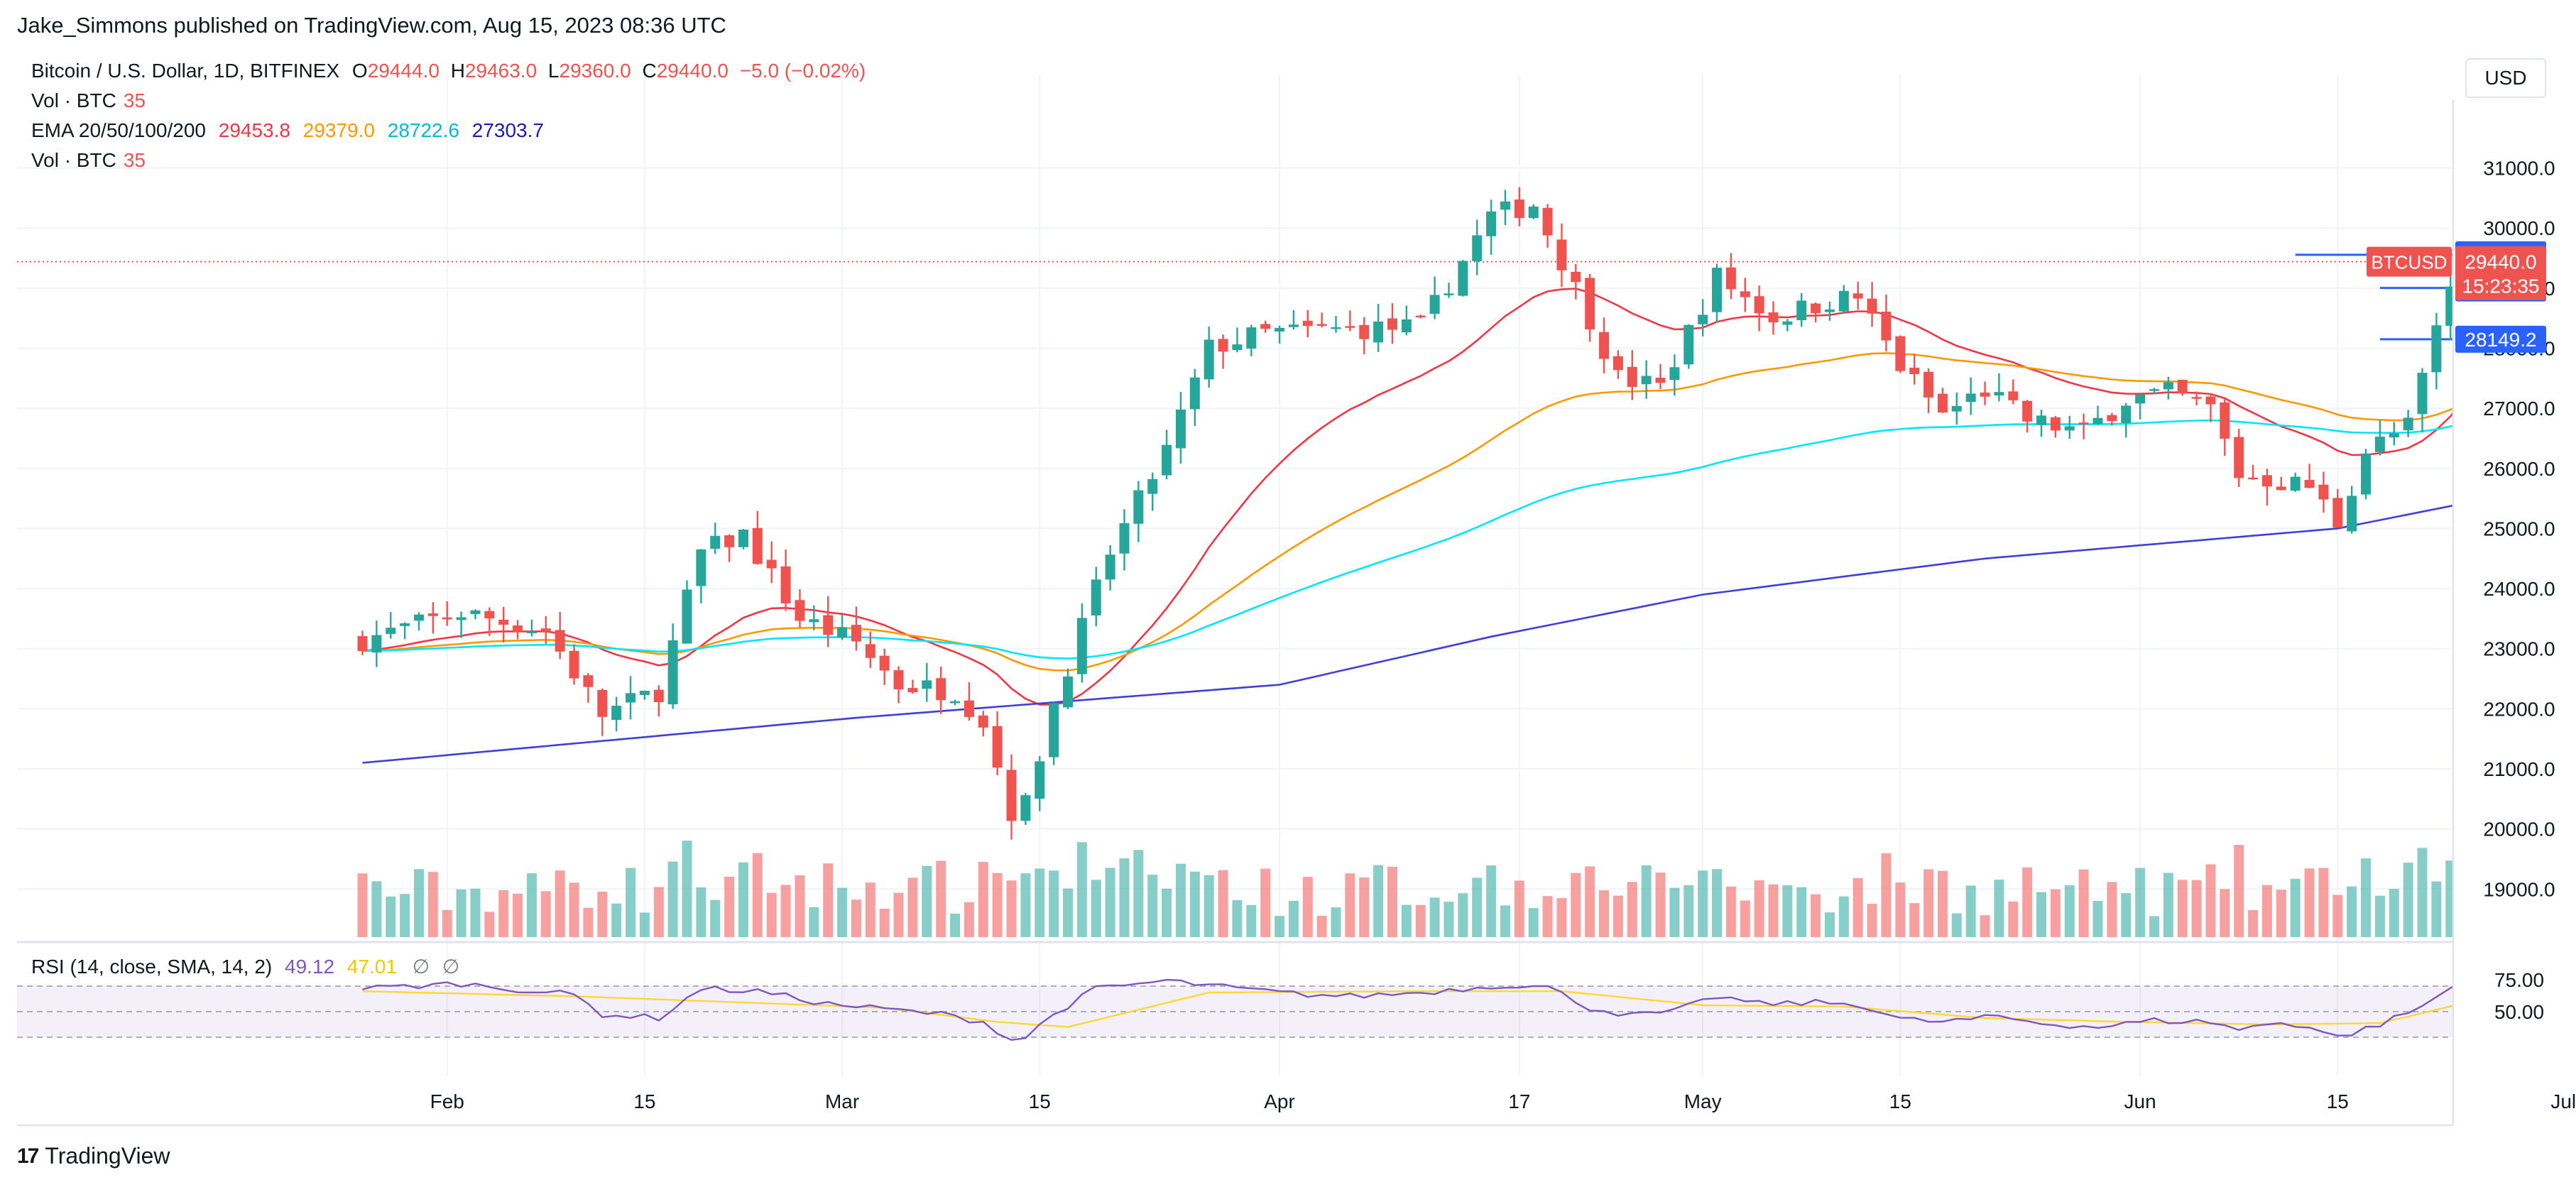 This screenshot has width=2576, height=1187. What do you see at coordinates (1900, 1101) in the screenshot?
I see `time-tick-label: 15` at bounding box center [1900, 1101].